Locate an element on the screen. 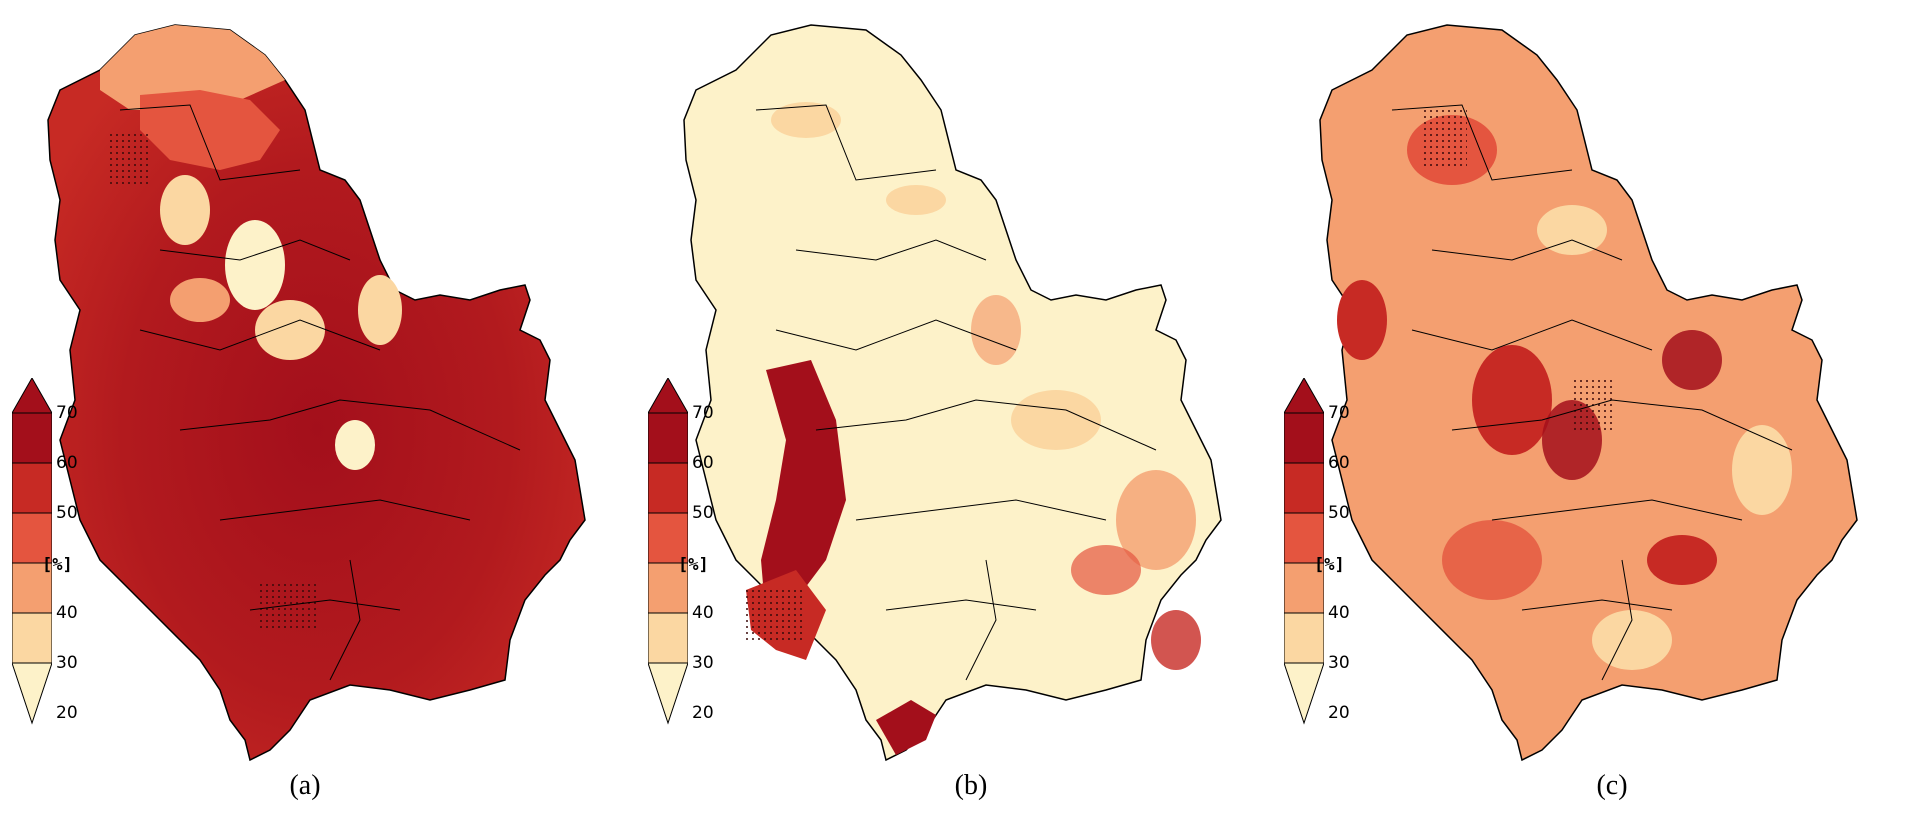 The image size is (1908, 820). colorbar-b: 70 60 50 [%] 40 30 20 is located at coordinates (698, 568).